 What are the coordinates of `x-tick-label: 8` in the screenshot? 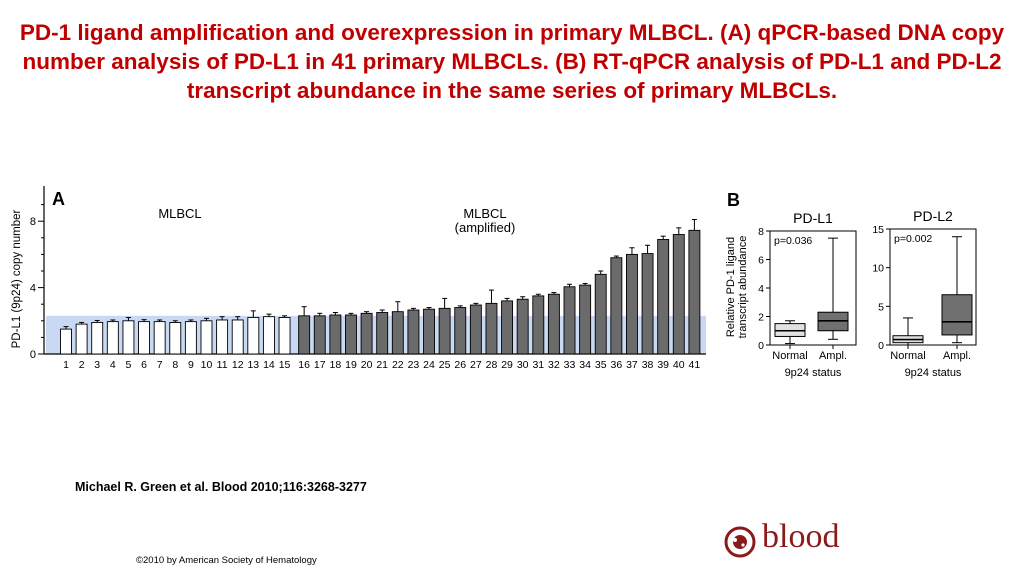 It's located at (175, 365).